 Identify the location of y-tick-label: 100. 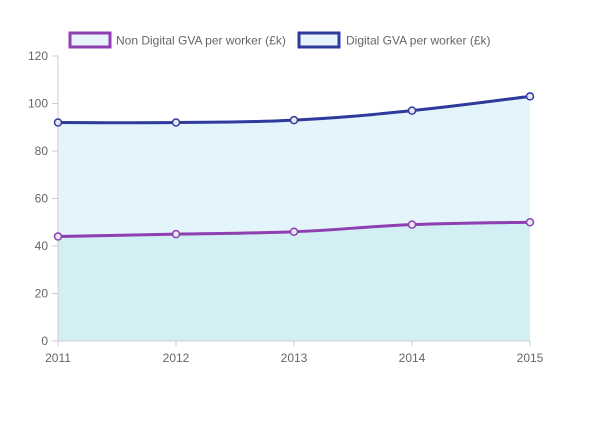
(38, 104).